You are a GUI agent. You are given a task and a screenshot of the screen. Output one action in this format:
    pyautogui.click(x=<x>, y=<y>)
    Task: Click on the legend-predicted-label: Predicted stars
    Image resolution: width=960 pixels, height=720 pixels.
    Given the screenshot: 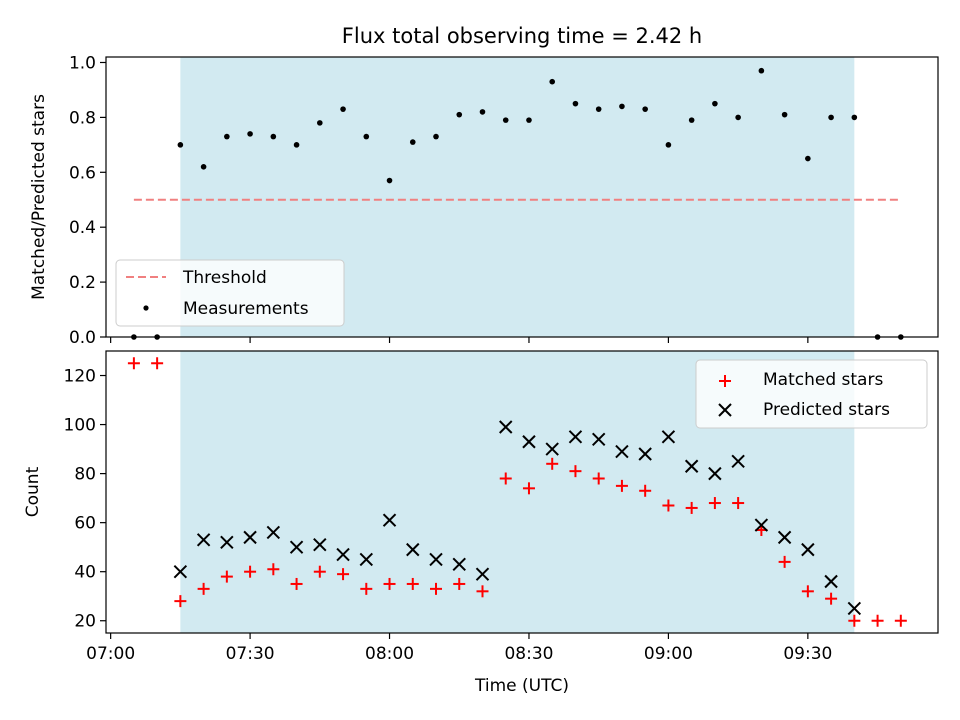 What is the action you would take?
    pyautogui.click(x=826, y=410)
    